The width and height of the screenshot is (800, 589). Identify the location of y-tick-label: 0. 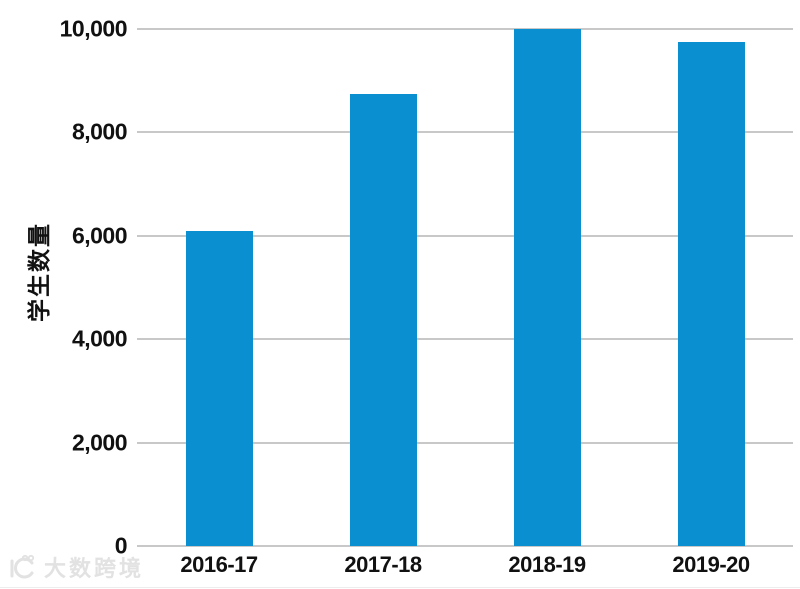
(121, 545).